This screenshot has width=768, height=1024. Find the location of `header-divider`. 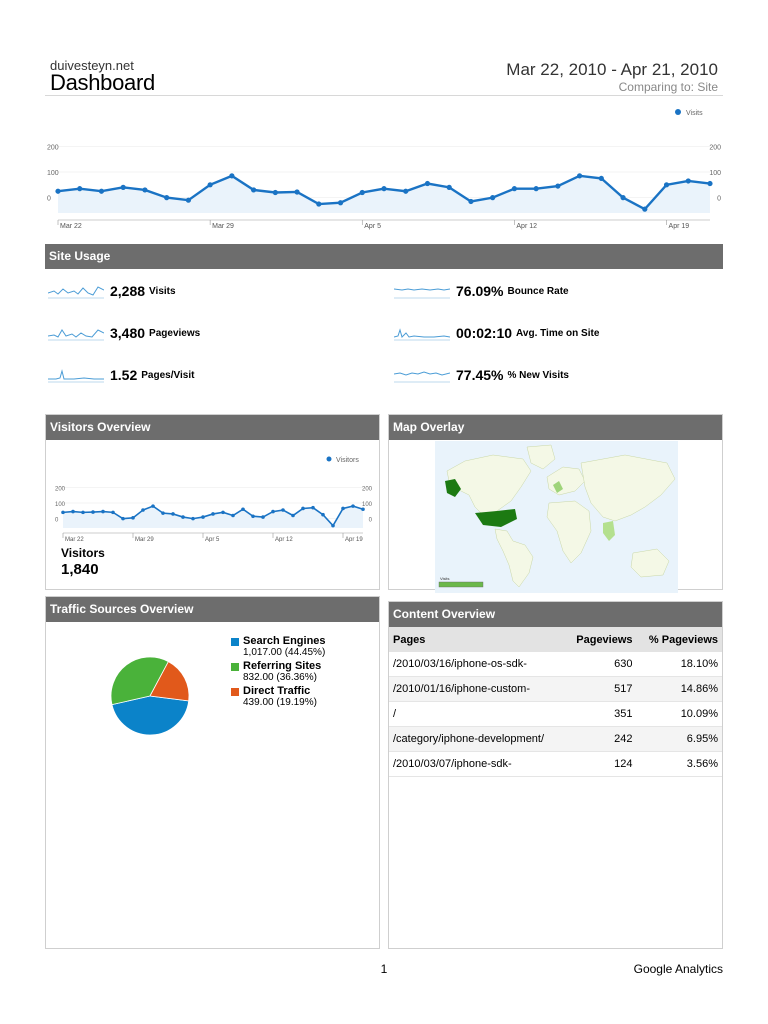

header-divider is located at coordinates (384, 95).